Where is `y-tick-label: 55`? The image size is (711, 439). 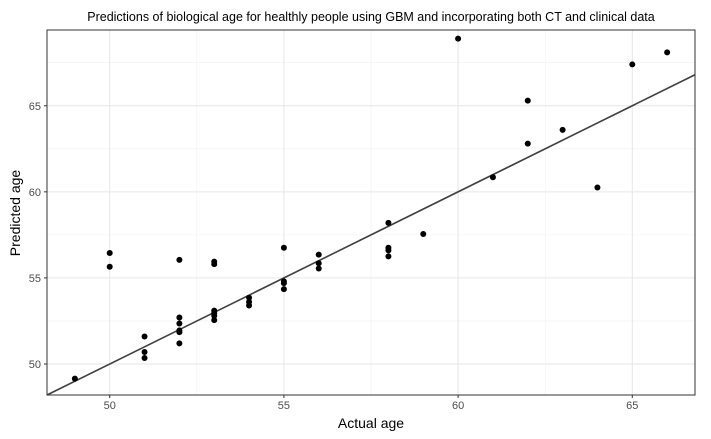
y-tick-label: 55 is located at coordinates (35, 279).